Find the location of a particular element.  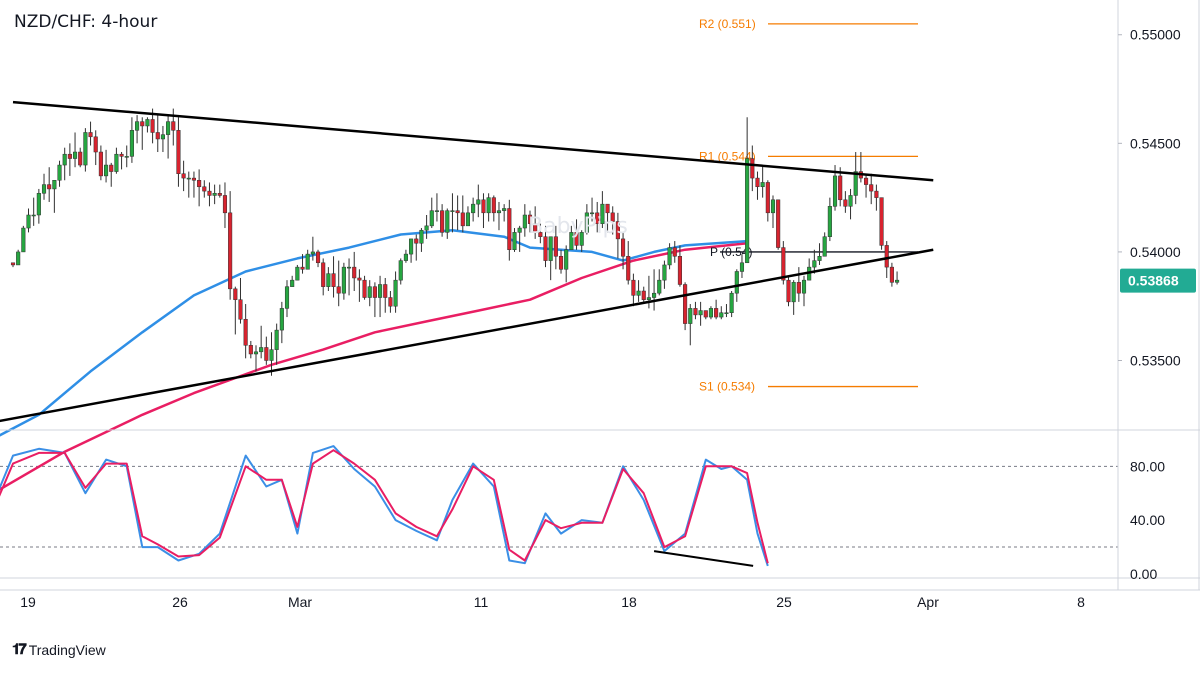

price-tick-label: 0.55000 is located at coordinates (1155, 35).